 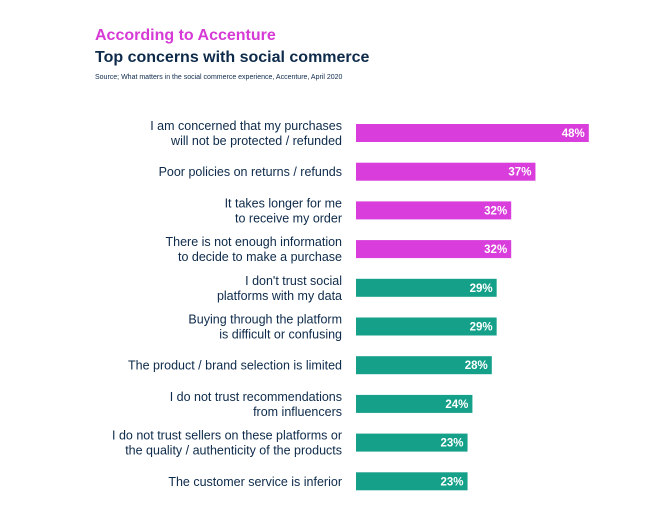 I want to click on bar-value-label: 28%, so click(x=476, y=366).